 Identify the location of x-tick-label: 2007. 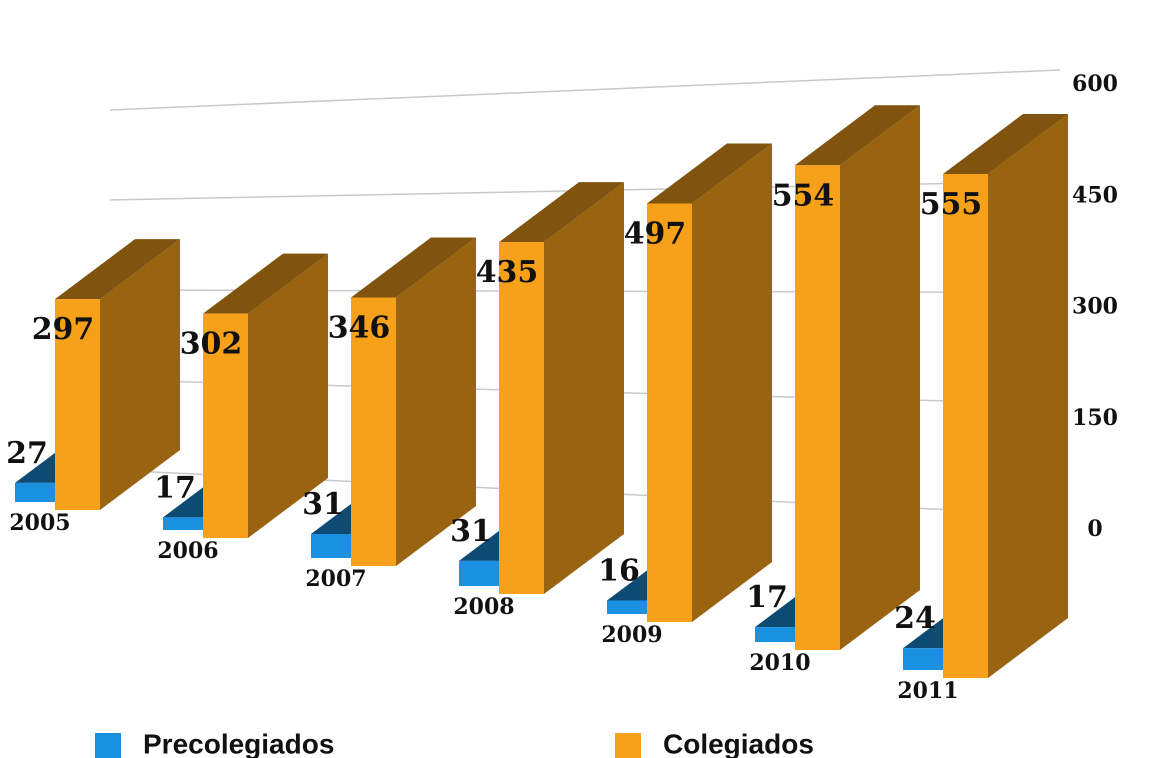
(335, 579).